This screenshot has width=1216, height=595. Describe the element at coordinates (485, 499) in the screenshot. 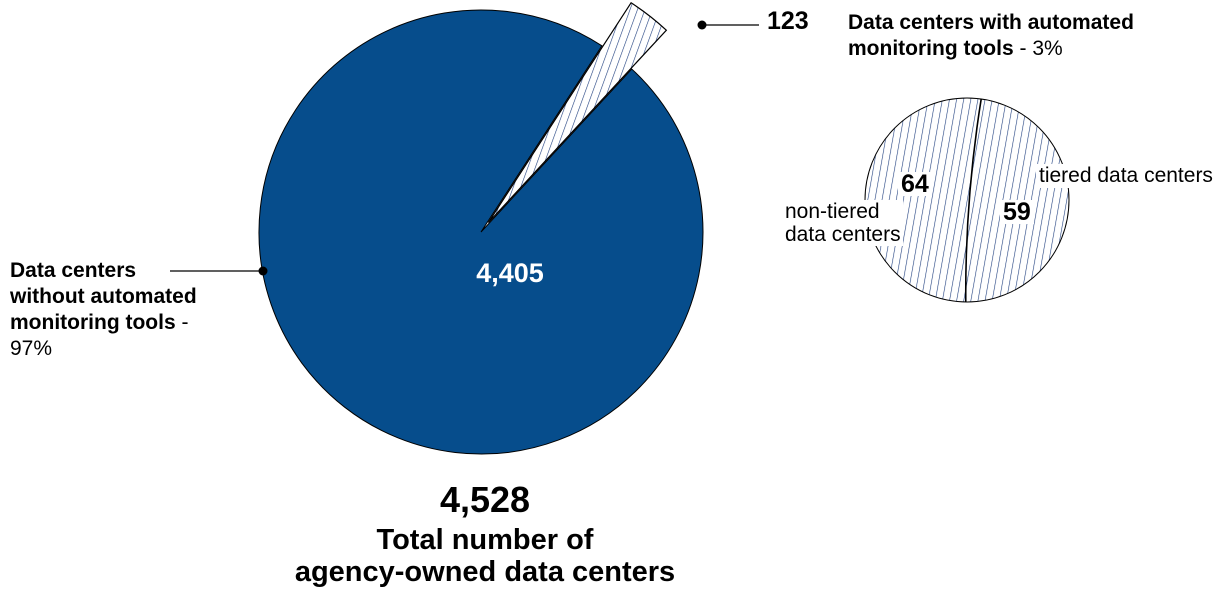

I see `total-value: 4,528` at that location.